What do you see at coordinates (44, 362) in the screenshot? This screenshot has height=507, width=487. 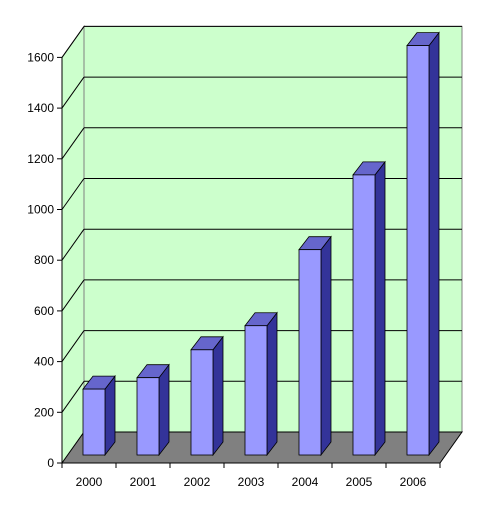 I see `y-tick-label: 400` at bounding box center [44, 362].